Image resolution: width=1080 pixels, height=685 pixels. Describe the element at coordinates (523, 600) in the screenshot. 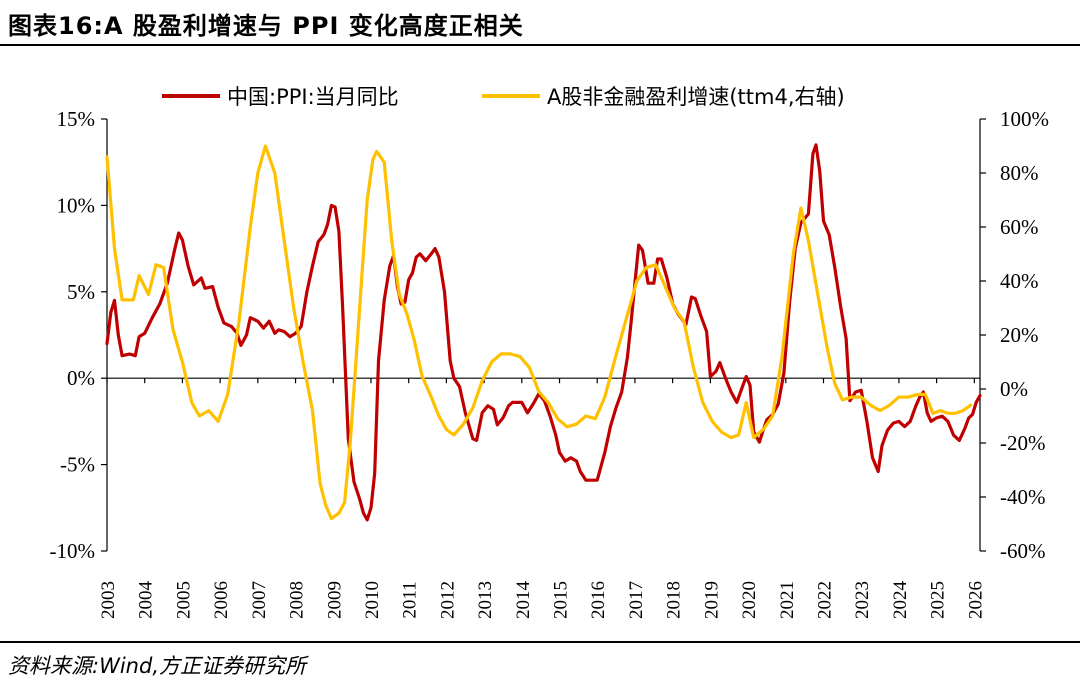

I see `x-tick-label: 2014` at that location.